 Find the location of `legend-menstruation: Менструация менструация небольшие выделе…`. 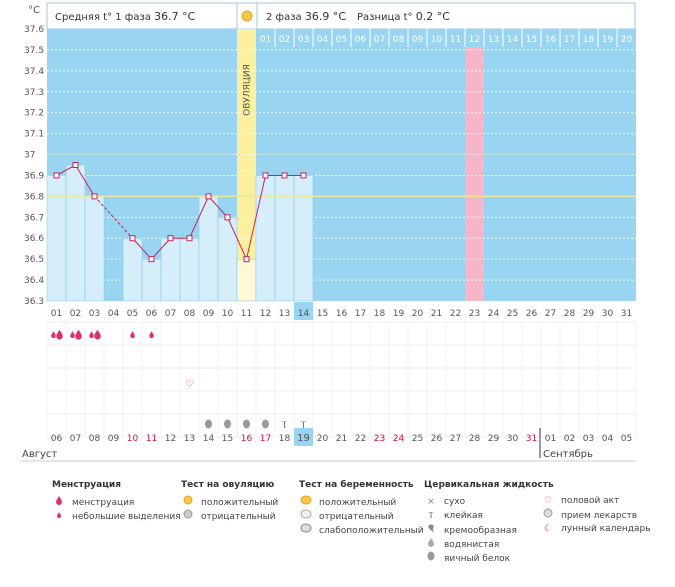

legend-menstruation: Менструация менструация небольшие выделе… is located at coordinates (116, 501).